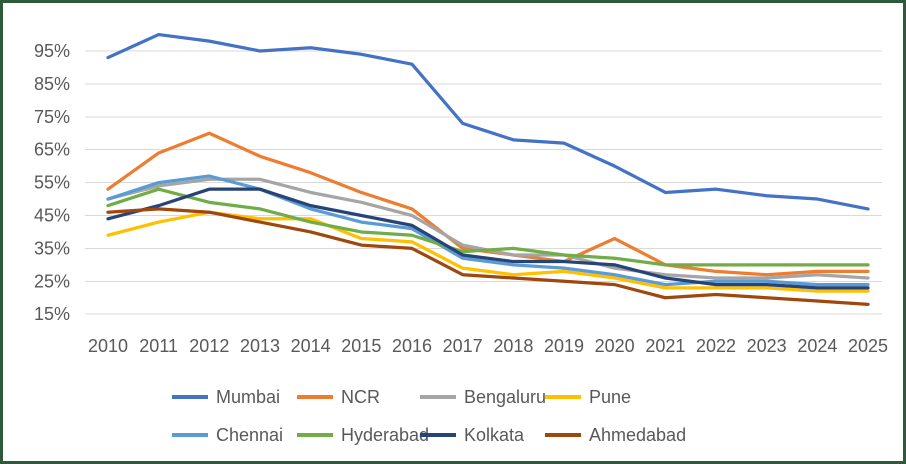 This screenshot has width=906, height=464. Describe the element at coordinates (588, 397) in the screenshot. I see `legend-item-pune: Pune` at that location.